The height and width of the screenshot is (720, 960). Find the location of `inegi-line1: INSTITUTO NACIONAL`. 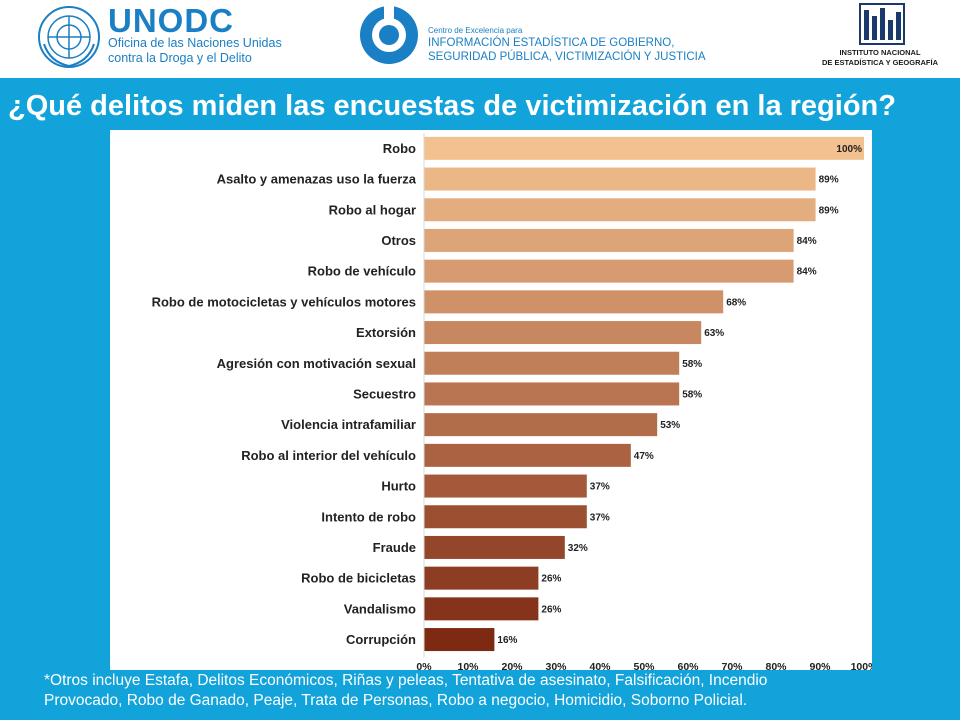

inegi-line1: INSTITUTO NACIONAL is located at coordinates (880, 52).